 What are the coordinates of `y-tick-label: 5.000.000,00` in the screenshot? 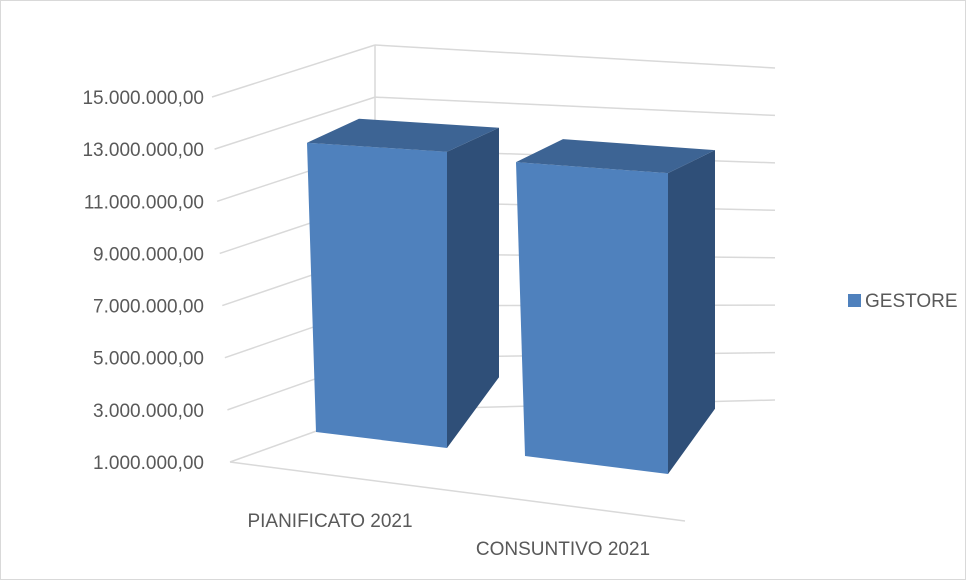 It's located at (148, 359).